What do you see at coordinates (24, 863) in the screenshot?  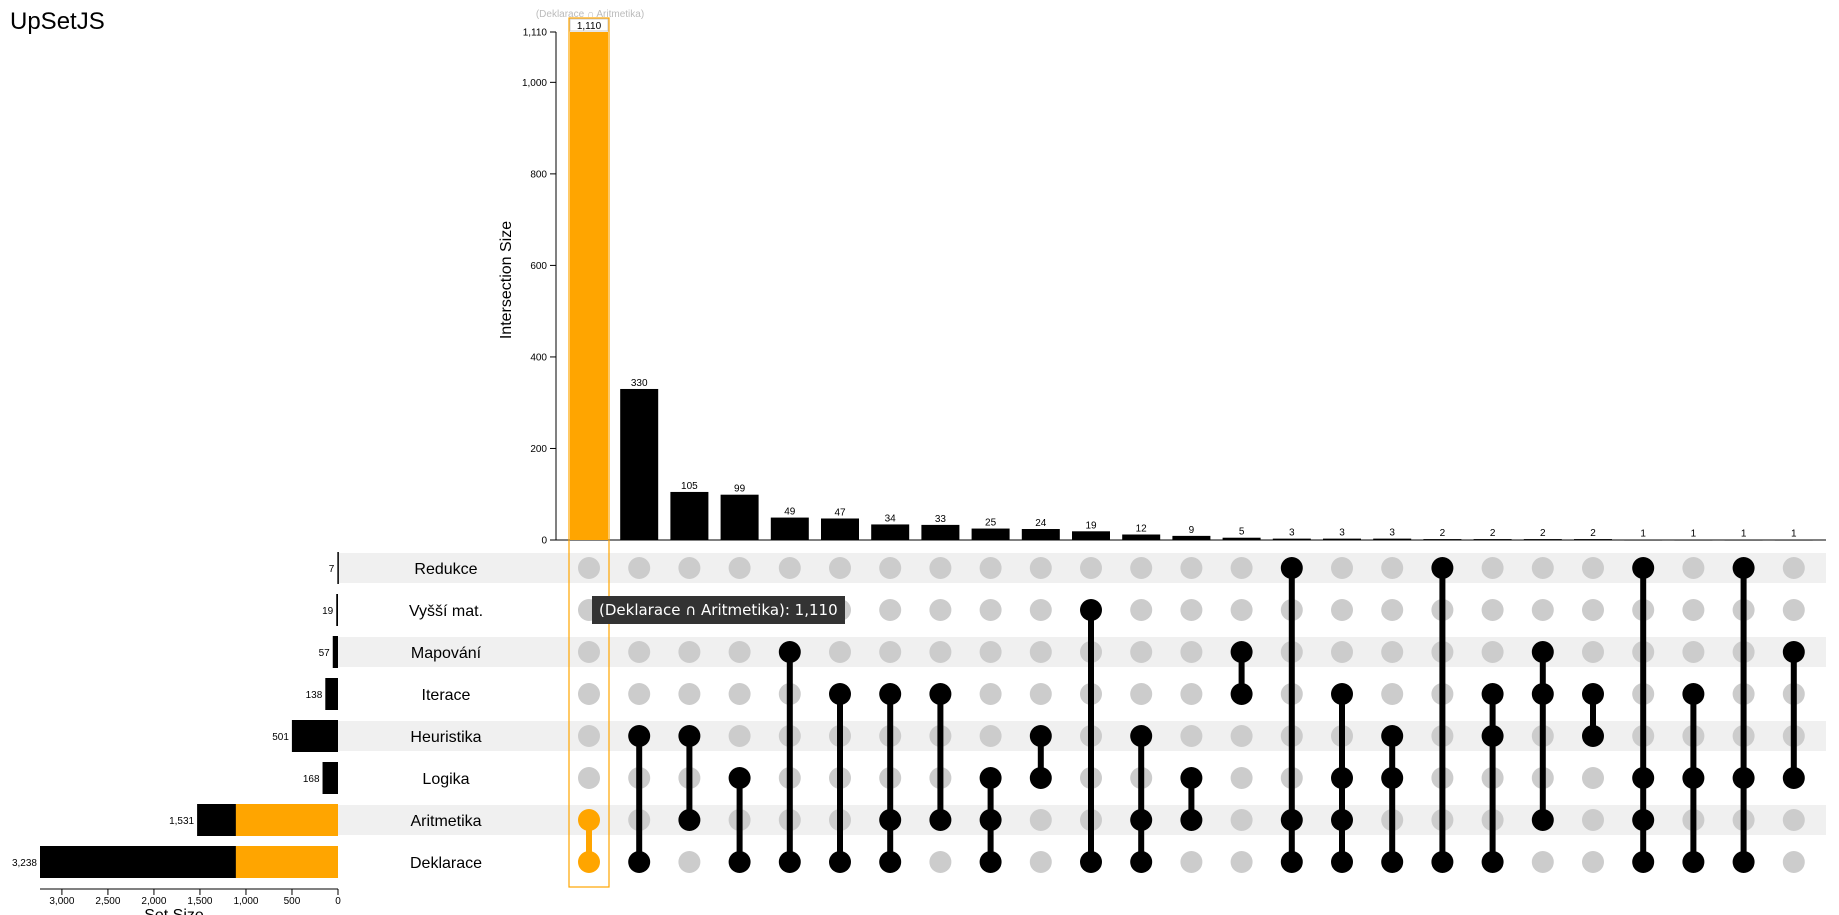 I see `set-size-label: 3,238` at bounding box center [24, 863].